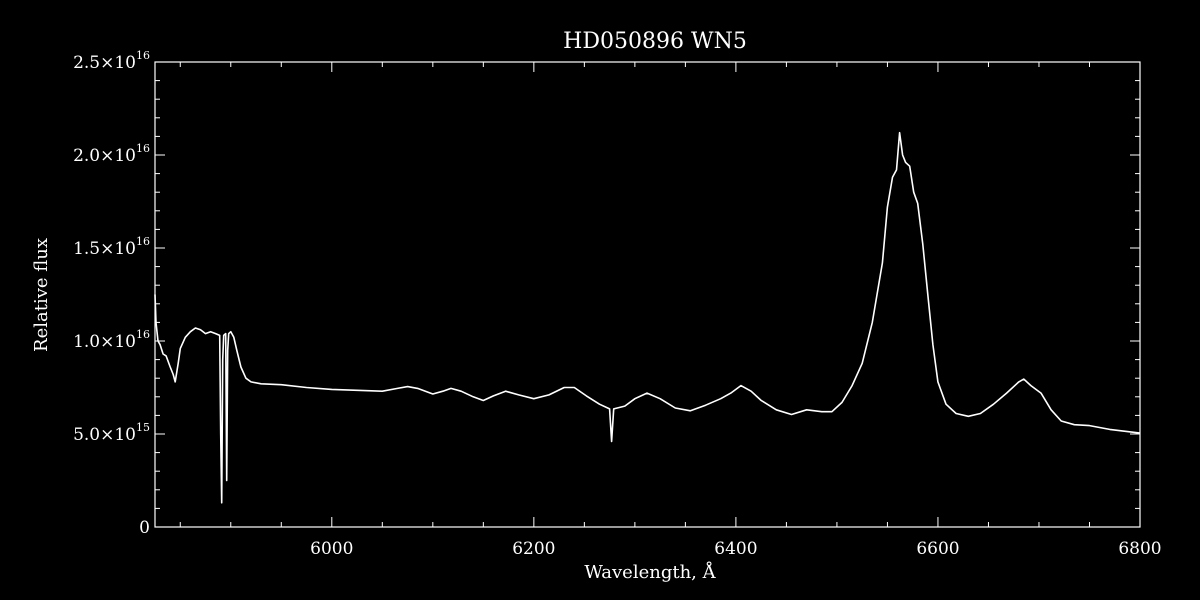  What do you see at coordinates (104, 249) in the screenshot?
I see `y-tick-mantissa: 1.5×10` at bounding box center [104, 249].